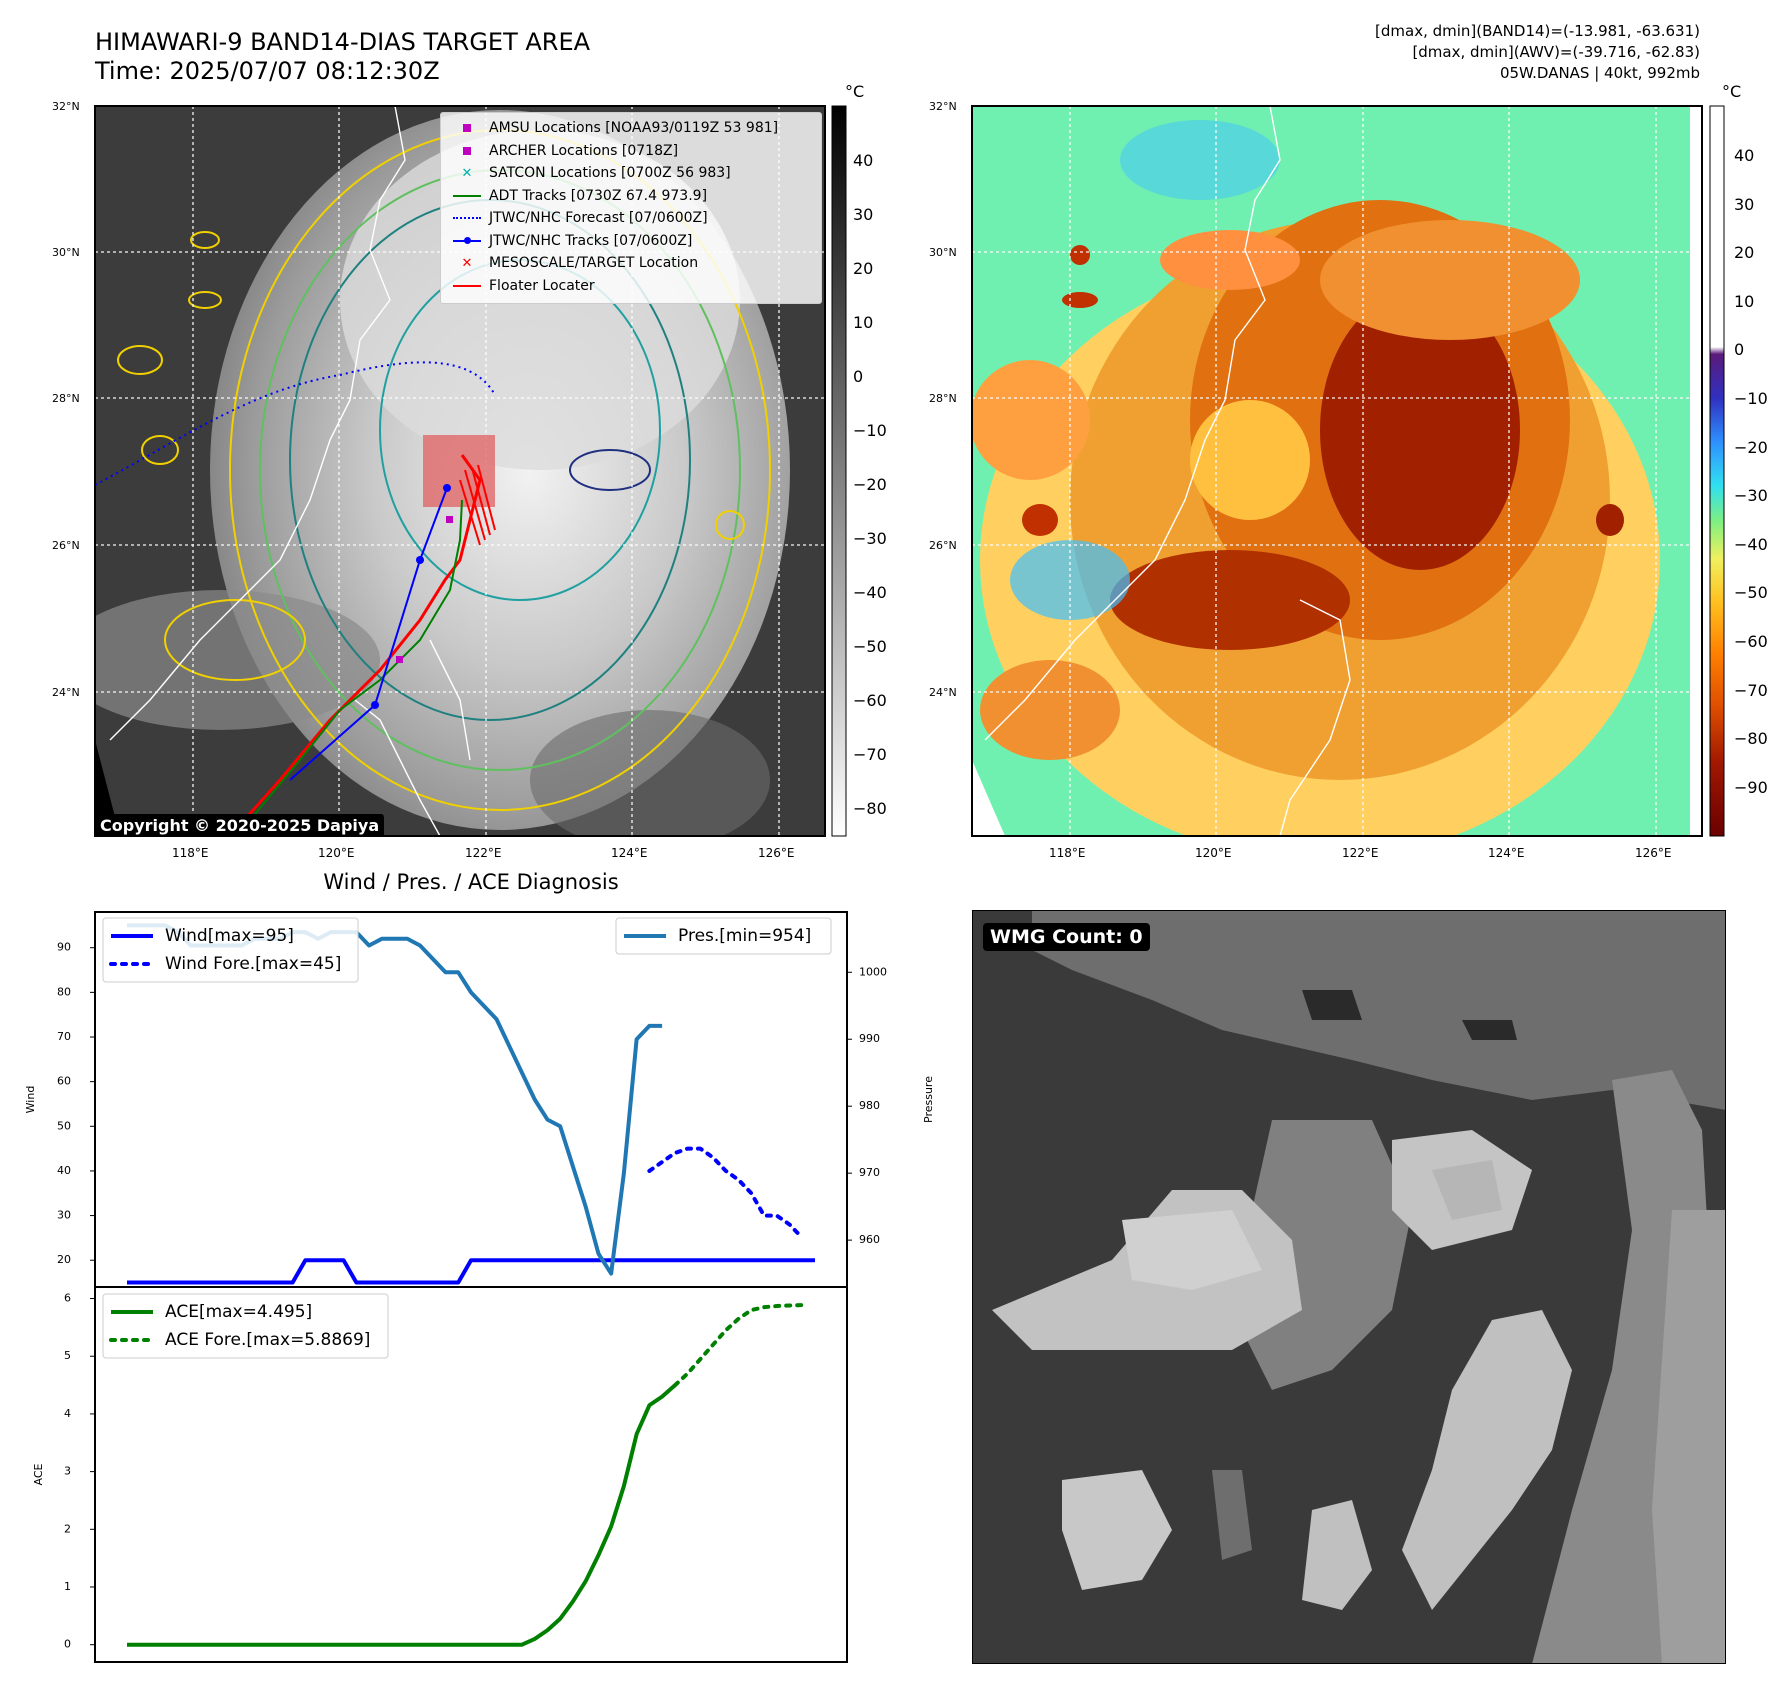 This screenshot has height=1694, width=1788. Describe the element at coordinates (633, 196) in the screenshot. I see `legend-entry: ADT Tracks [0730Z 67.4 973.9]` at that location.